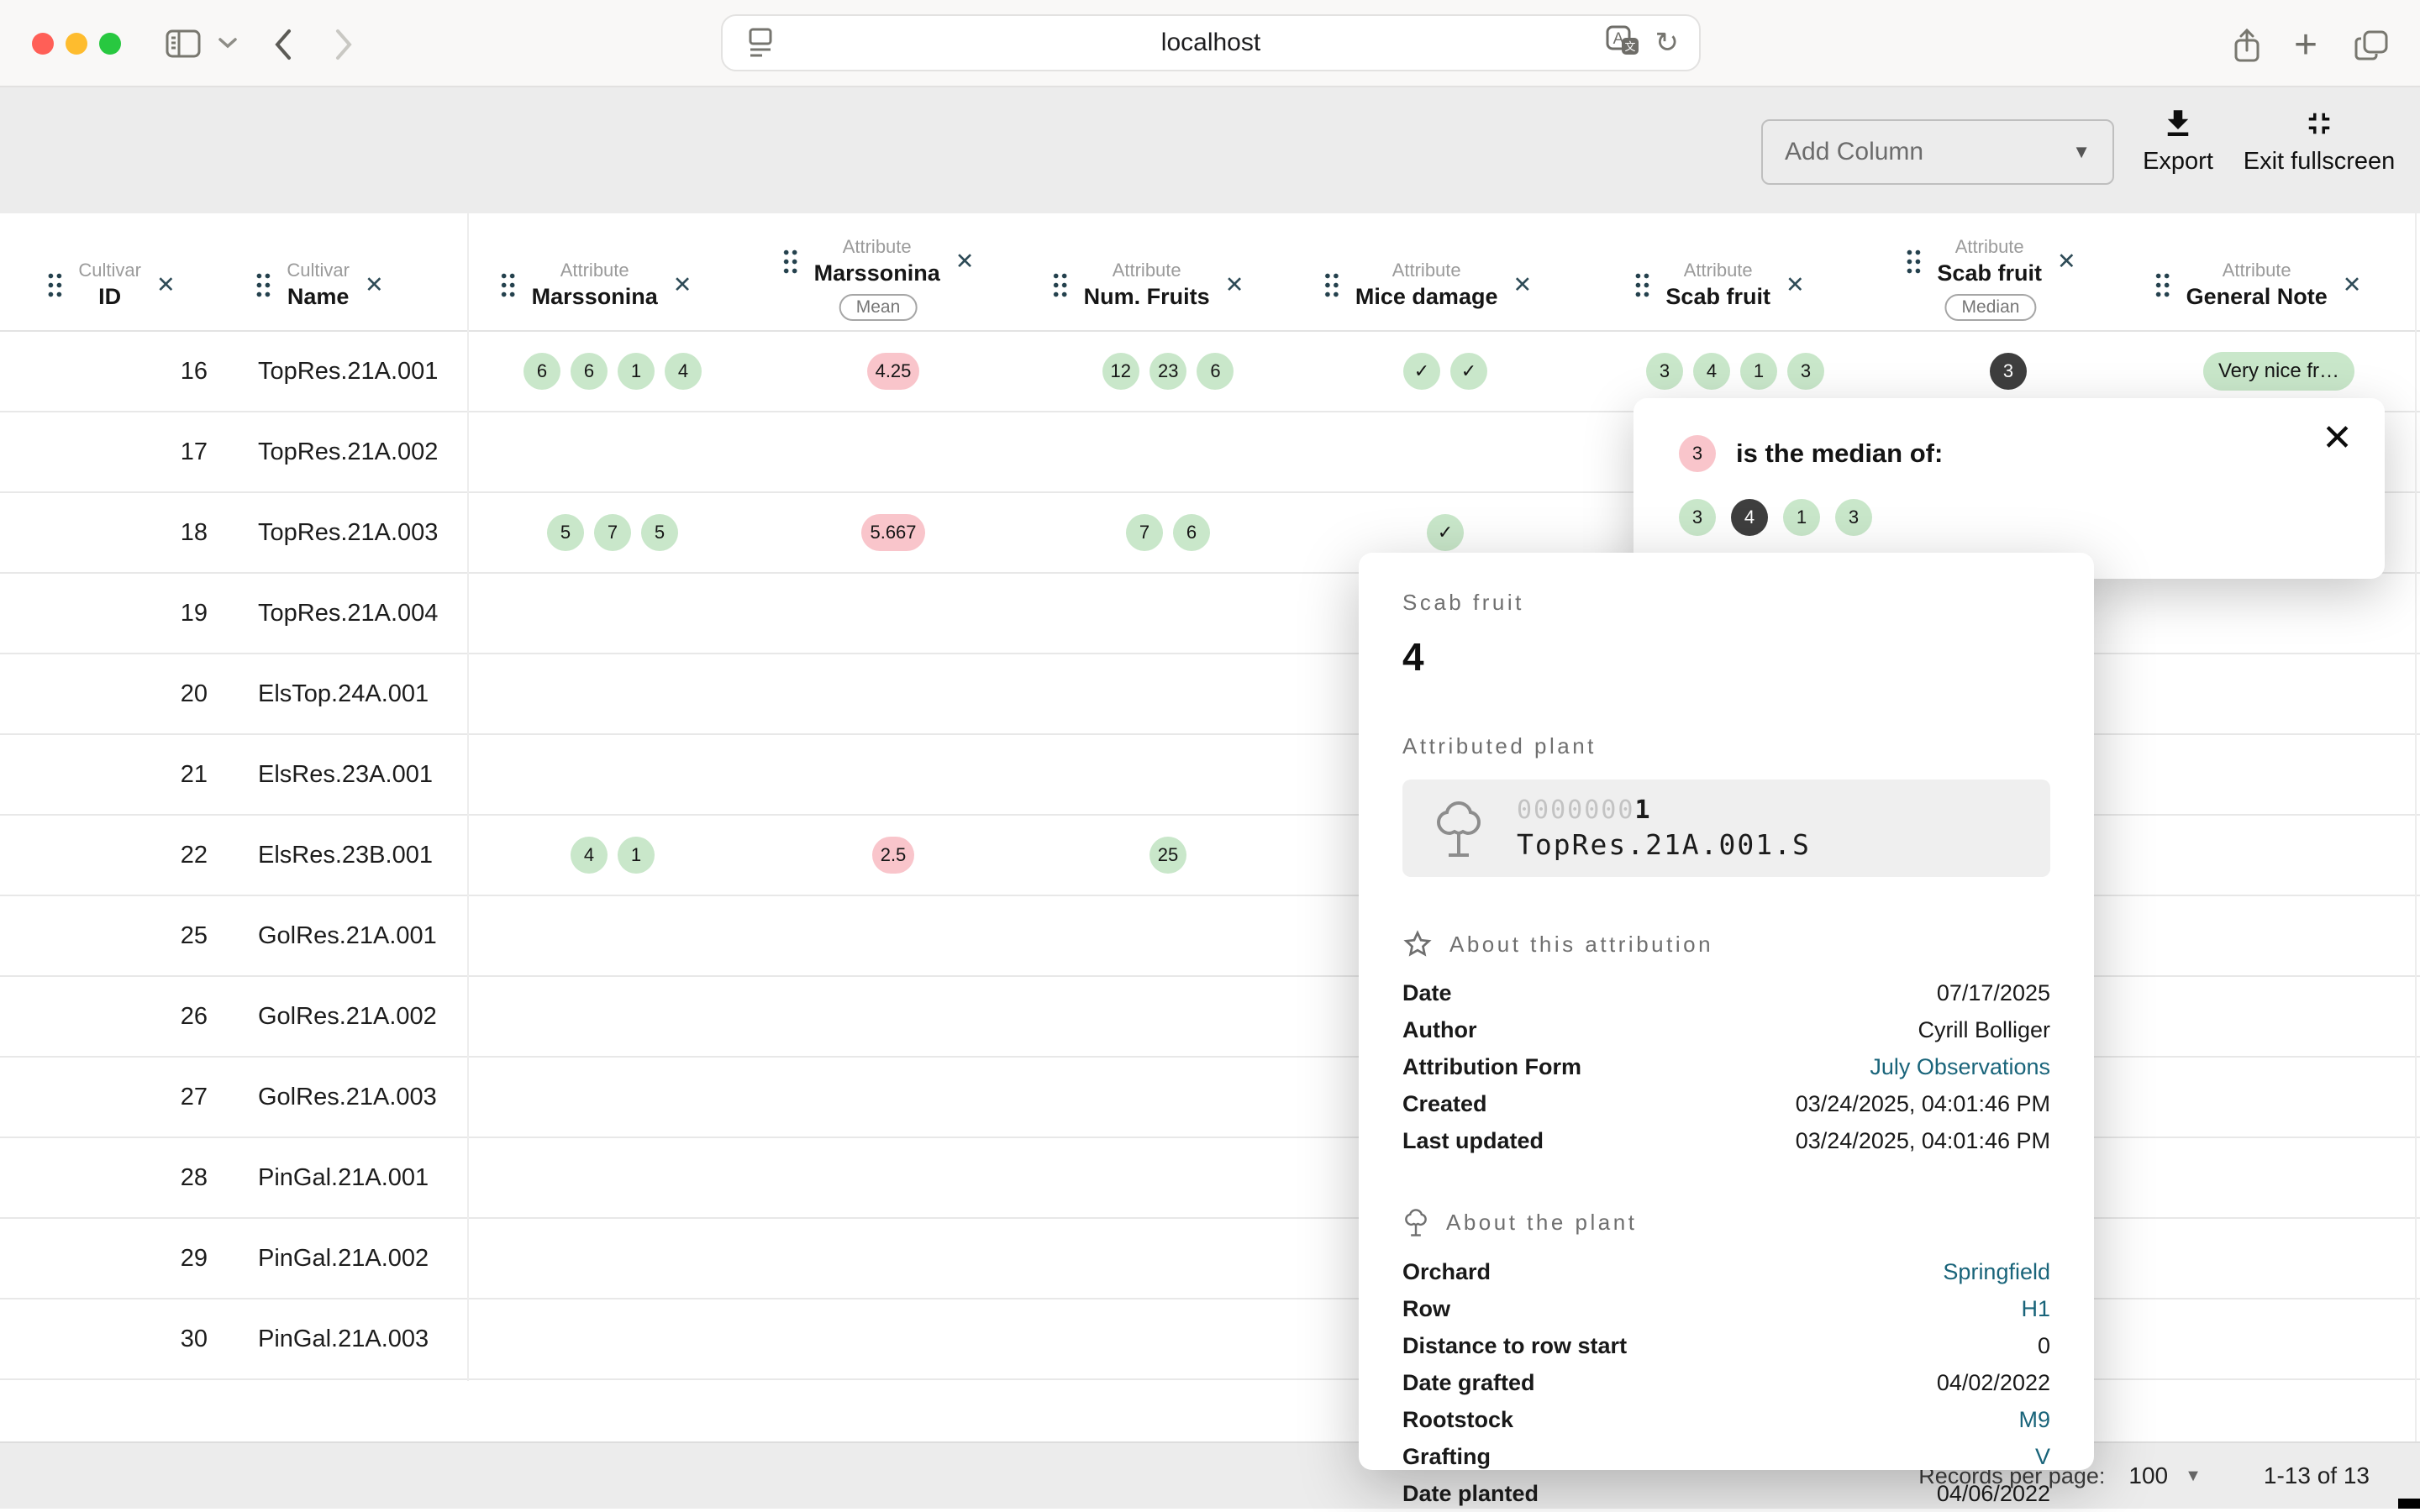 This screenshot has width=2420, height=1512. Describe the element at coordinates (2042, 1456) in the screenshot. I see `detail-value: V` at that location.